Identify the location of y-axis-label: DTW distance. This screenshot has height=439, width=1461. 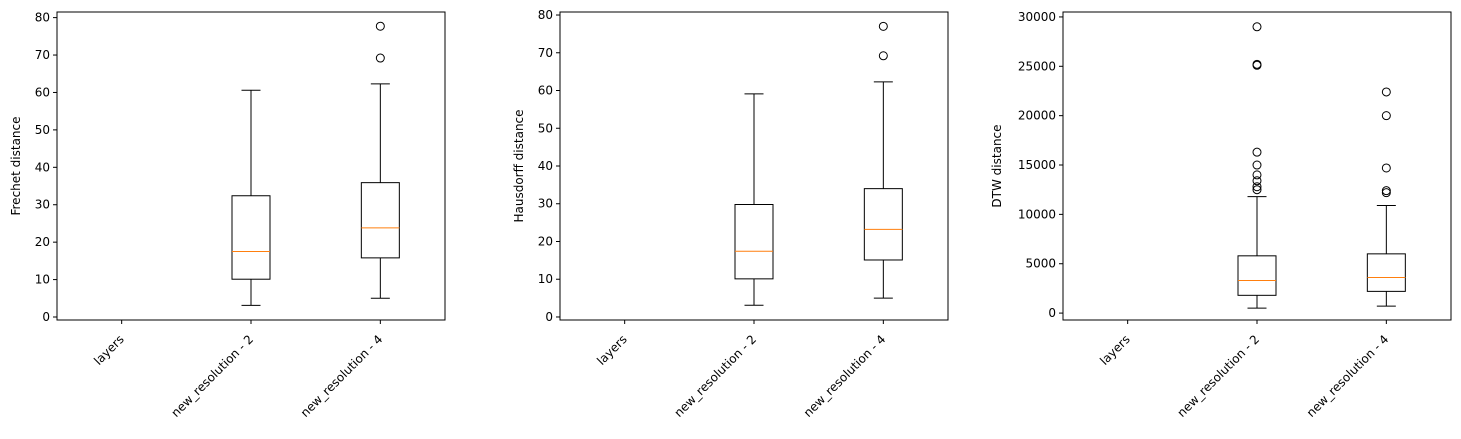
(997, 165).